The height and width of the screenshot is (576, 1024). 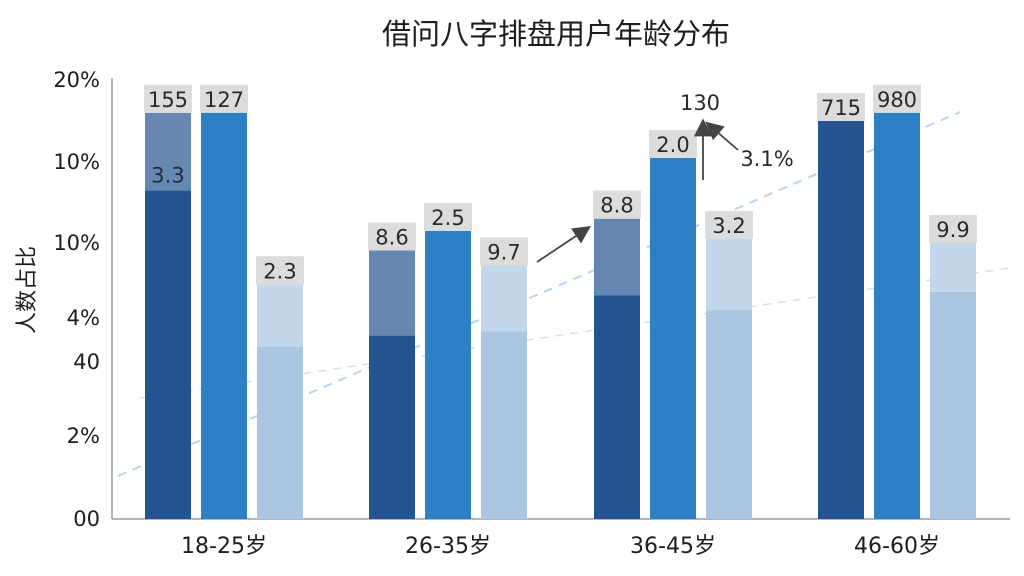 What do you see at coordinates (224, 546) in the screenshot?
I see `x-tick-label: 18-25岁` at bounding box center [224, 546].